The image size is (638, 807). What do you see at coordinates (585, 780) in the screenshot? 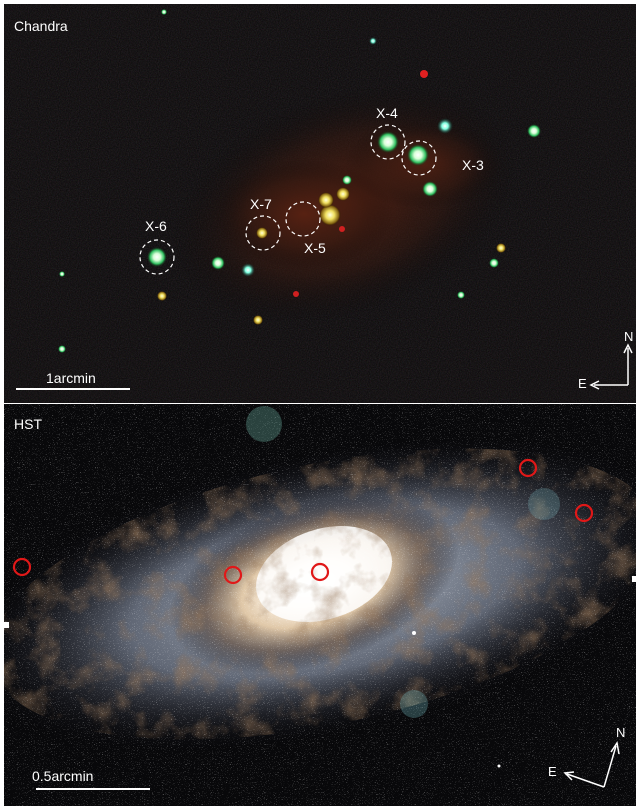
I see `east-arrow` at bounding box center [585, 780].